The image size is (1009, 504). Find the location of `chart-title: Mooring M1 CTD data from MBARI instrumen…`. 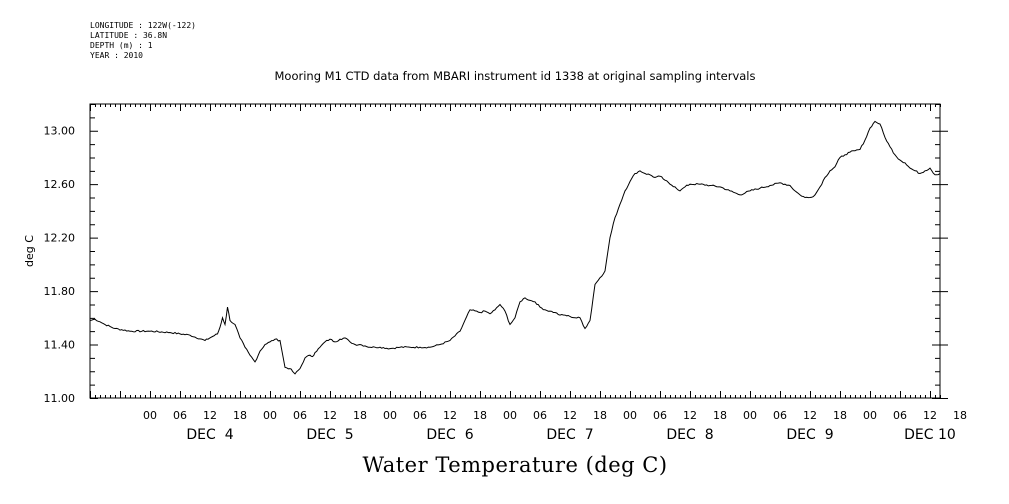

chart-title: Mooring M1 CTD data from MBARI instrumen… is located at coordinates (515, 76).